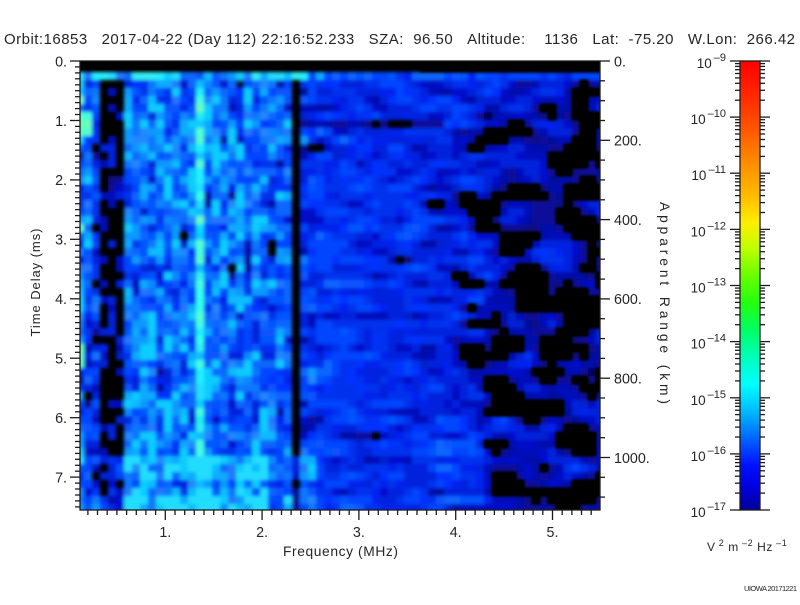 This screenshot has width=800, height=605. I want to click on svg-text: V 2 m –2 Hz –1, so click(747, 546).